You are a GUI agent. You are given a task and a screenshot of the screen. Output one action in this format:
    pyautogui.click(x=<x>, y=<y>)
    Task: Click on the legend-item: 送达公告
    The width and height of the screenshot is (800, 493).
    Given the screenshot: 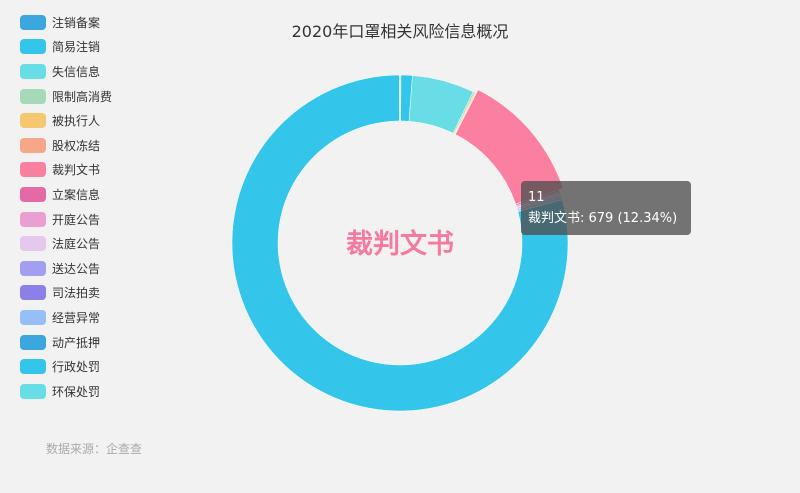 What is the action you would take?
    pyautogui.click(x=66, y=268)
    